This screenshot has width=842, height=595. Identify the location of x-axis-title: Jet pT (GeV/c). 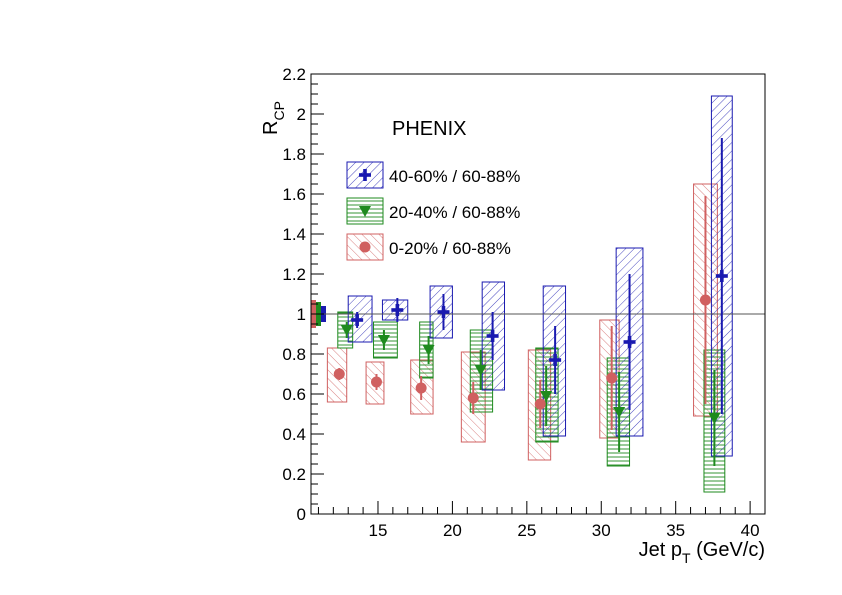
(702, 552).